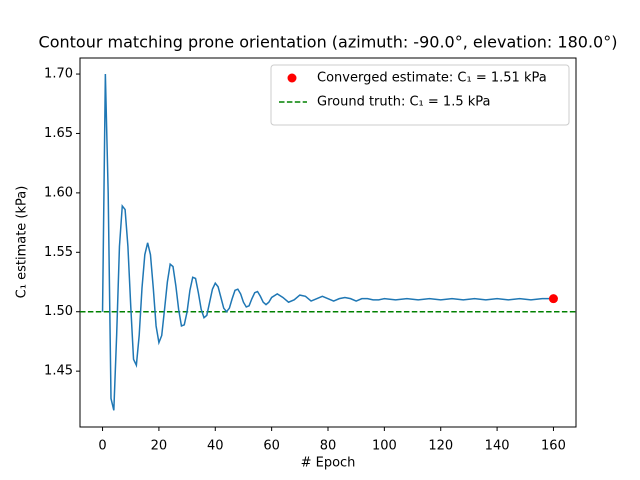  What do you see at coordinates (553, 299) in the screenshot?
I see `converged-marker` at bounding box center [553, 299].